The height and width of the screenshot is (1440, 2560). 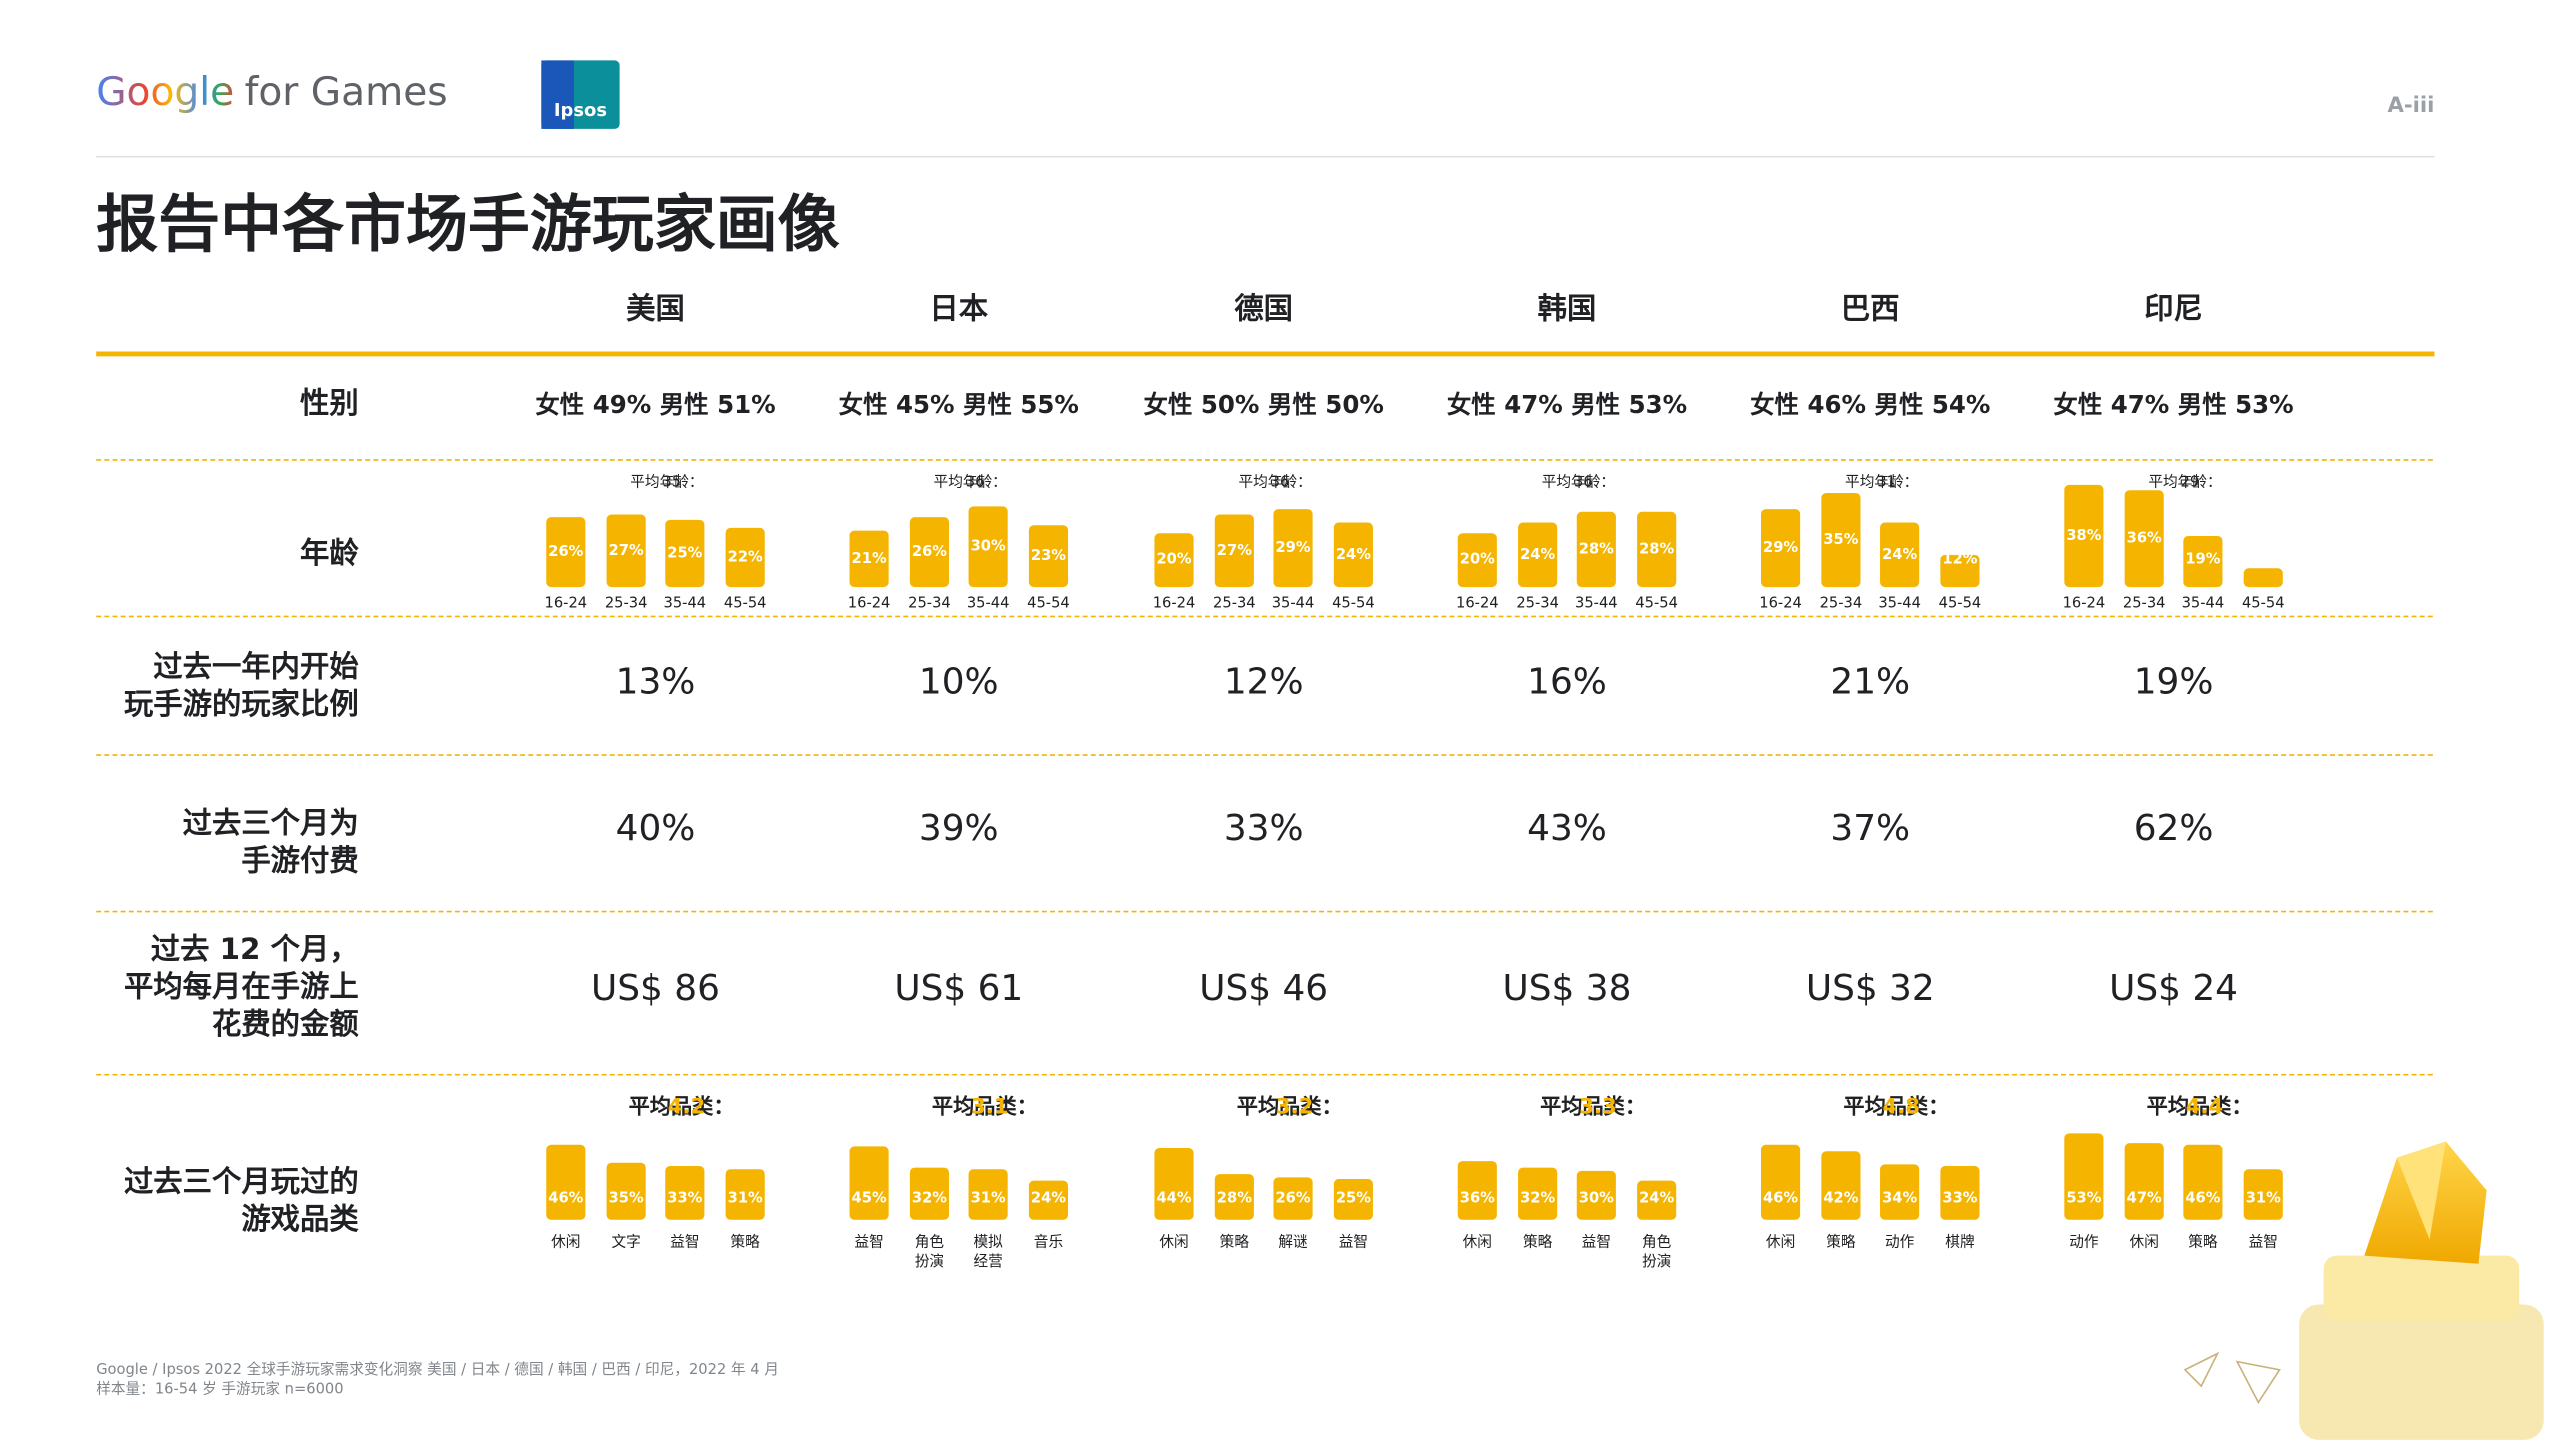 What do you see at coordinates (1263, 988) in the screenshot?
I see `monthly-spend: US$ 46` at bounding box center [1263, 988].